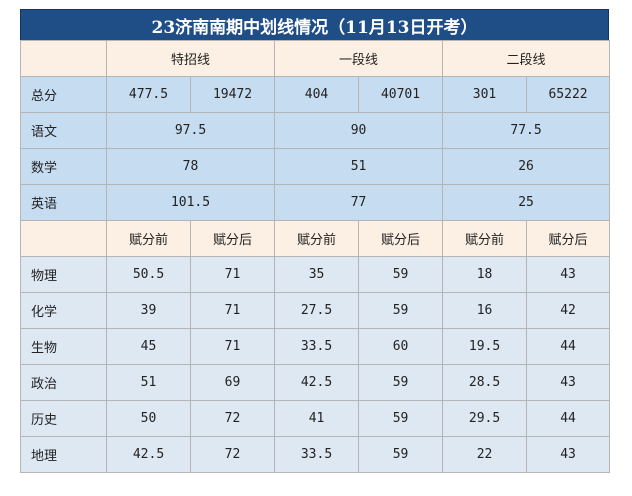  I want to click on table-cell: 26, so click(526, 166).